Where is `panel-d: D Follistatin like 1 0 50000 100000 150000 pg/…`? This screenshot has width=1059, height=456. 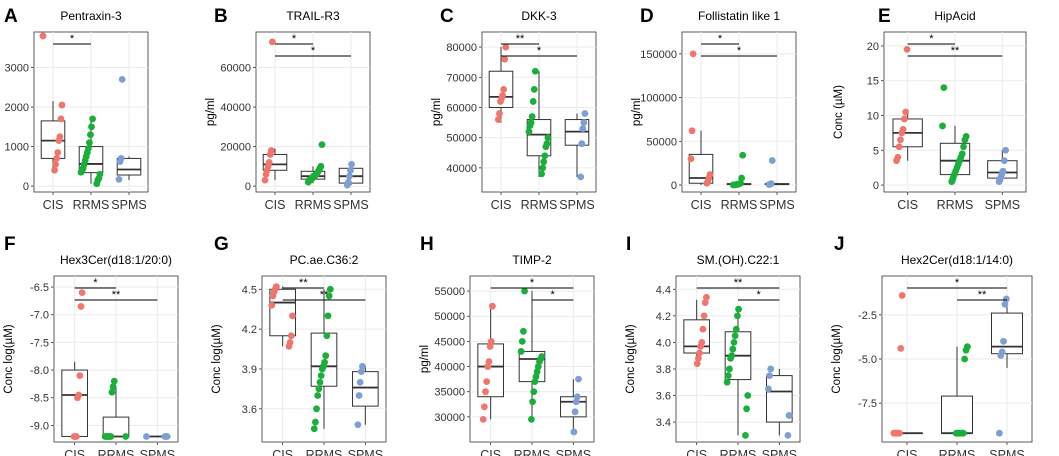 panel-d: D Follistatin like 1 0 50000 100000 150000 pg/… is located at coordinates (714, 109).